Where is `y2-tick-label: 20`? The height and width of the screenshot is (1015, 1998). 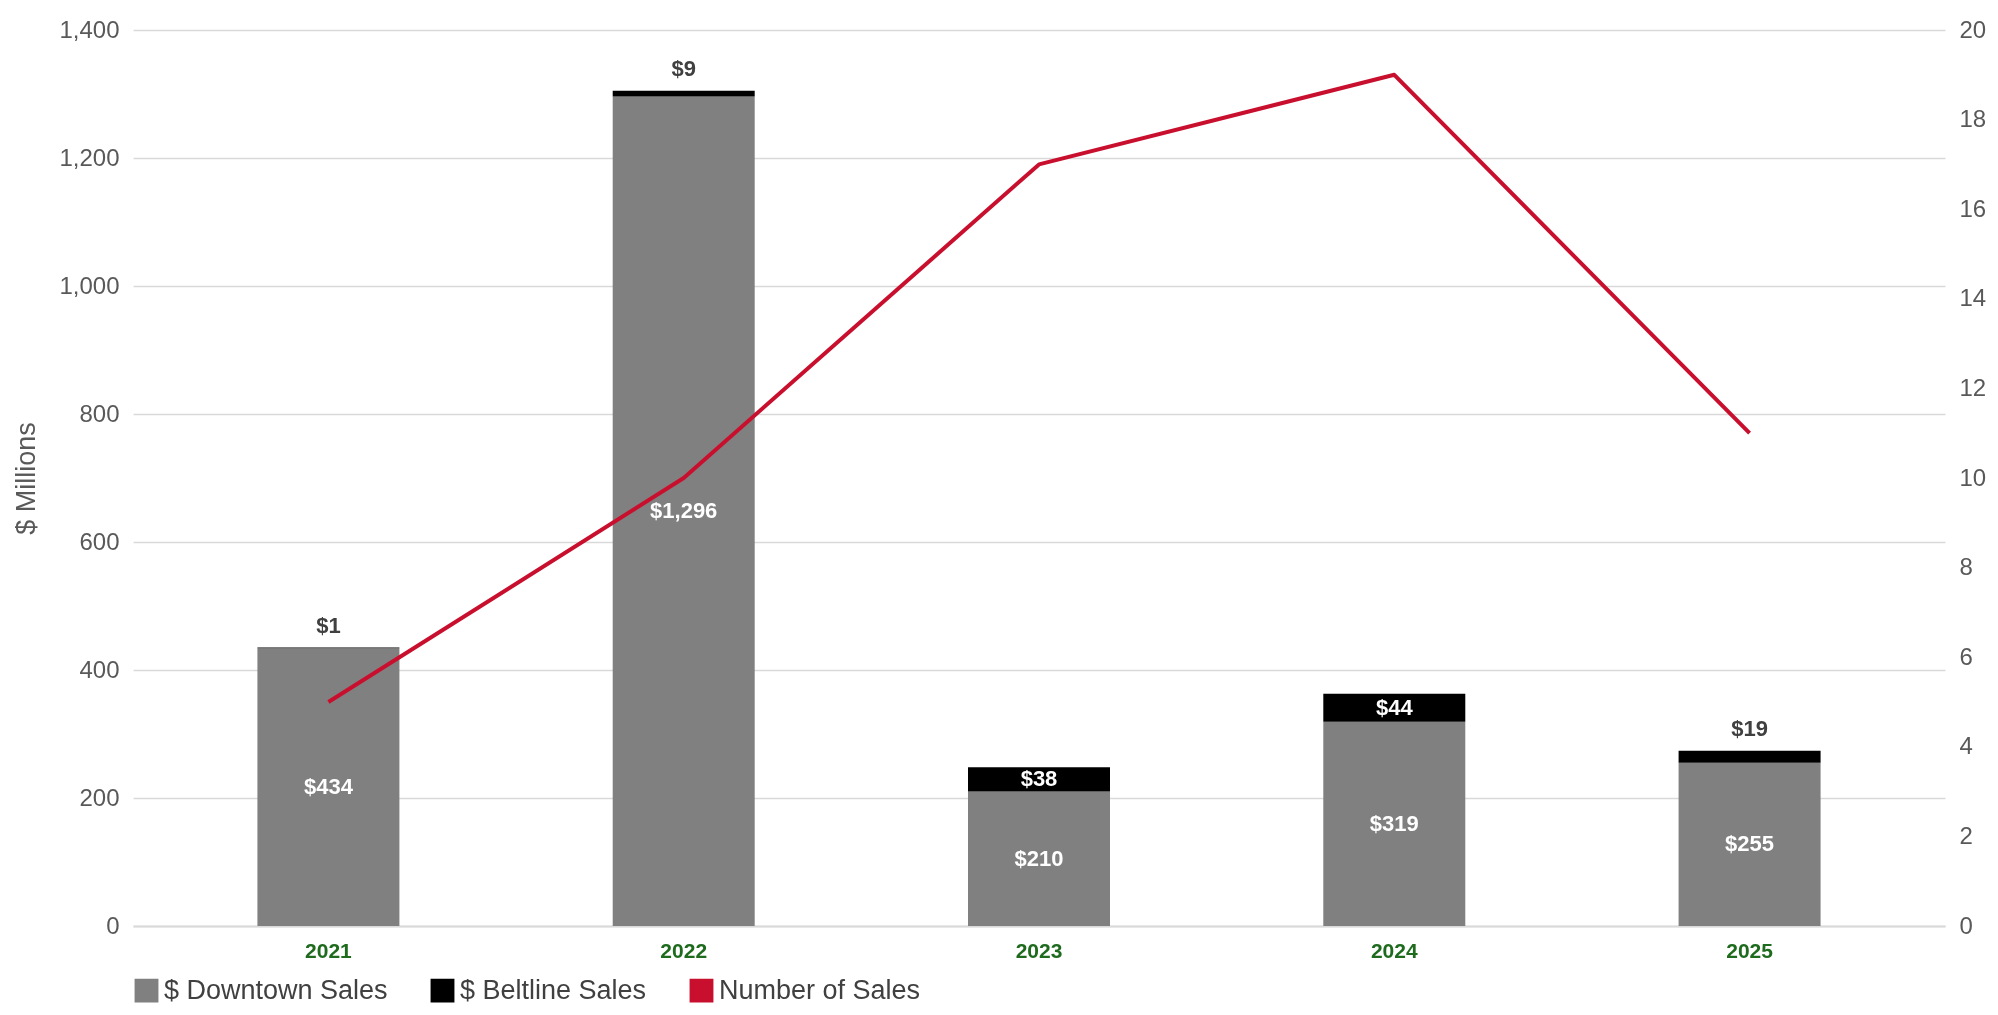 y2-tick-label: 20 is located at coordinates (1973, 29).